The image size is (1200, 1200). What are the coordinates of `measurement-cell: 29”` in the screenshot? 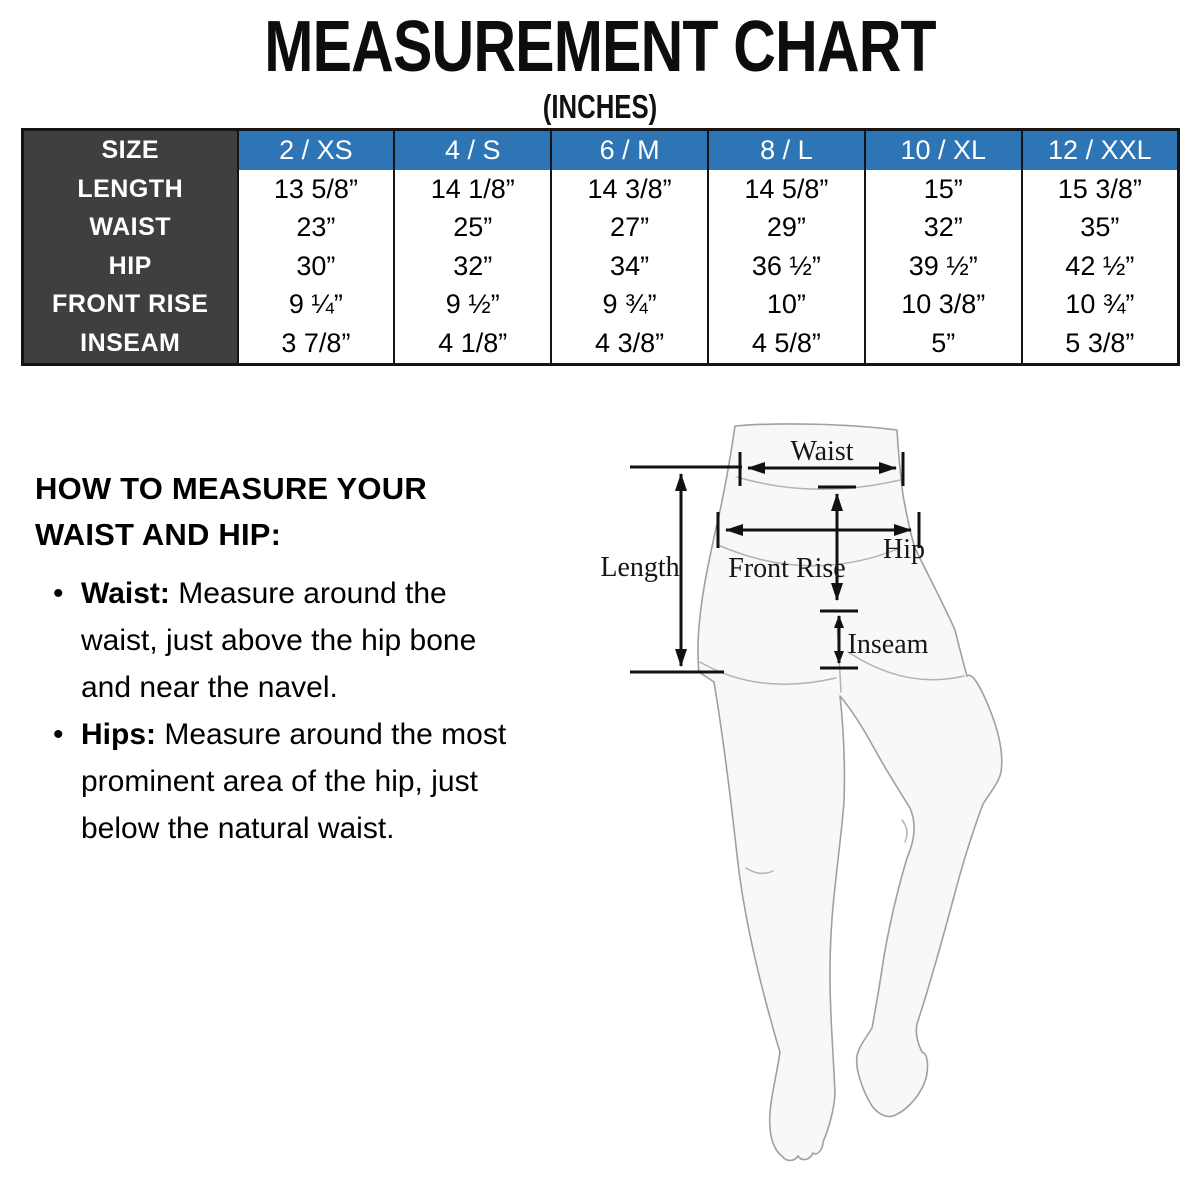 It's located at (785, 227).